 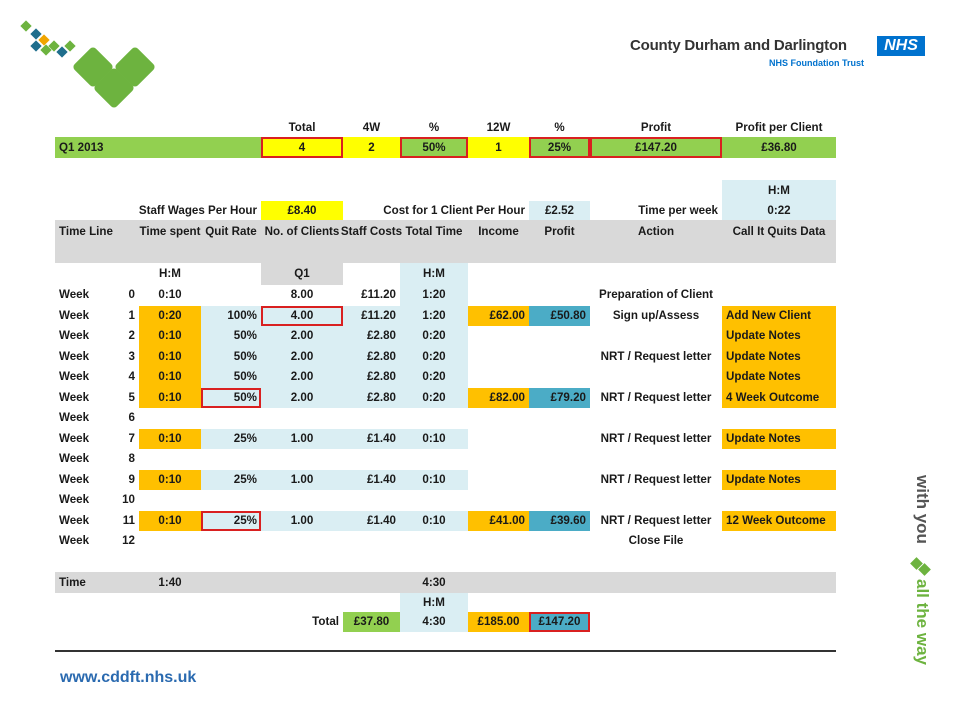 What do you see at coordinates (302, 232) in the screenshot?
I see `col-header-clients: No. of Clients` at bounding box center [302, 232].